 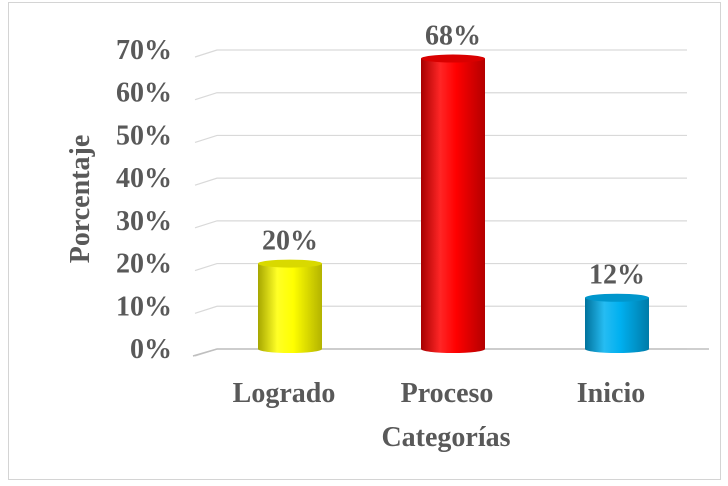 I want to click on data-label: 12%, so click(x=617, y=275).